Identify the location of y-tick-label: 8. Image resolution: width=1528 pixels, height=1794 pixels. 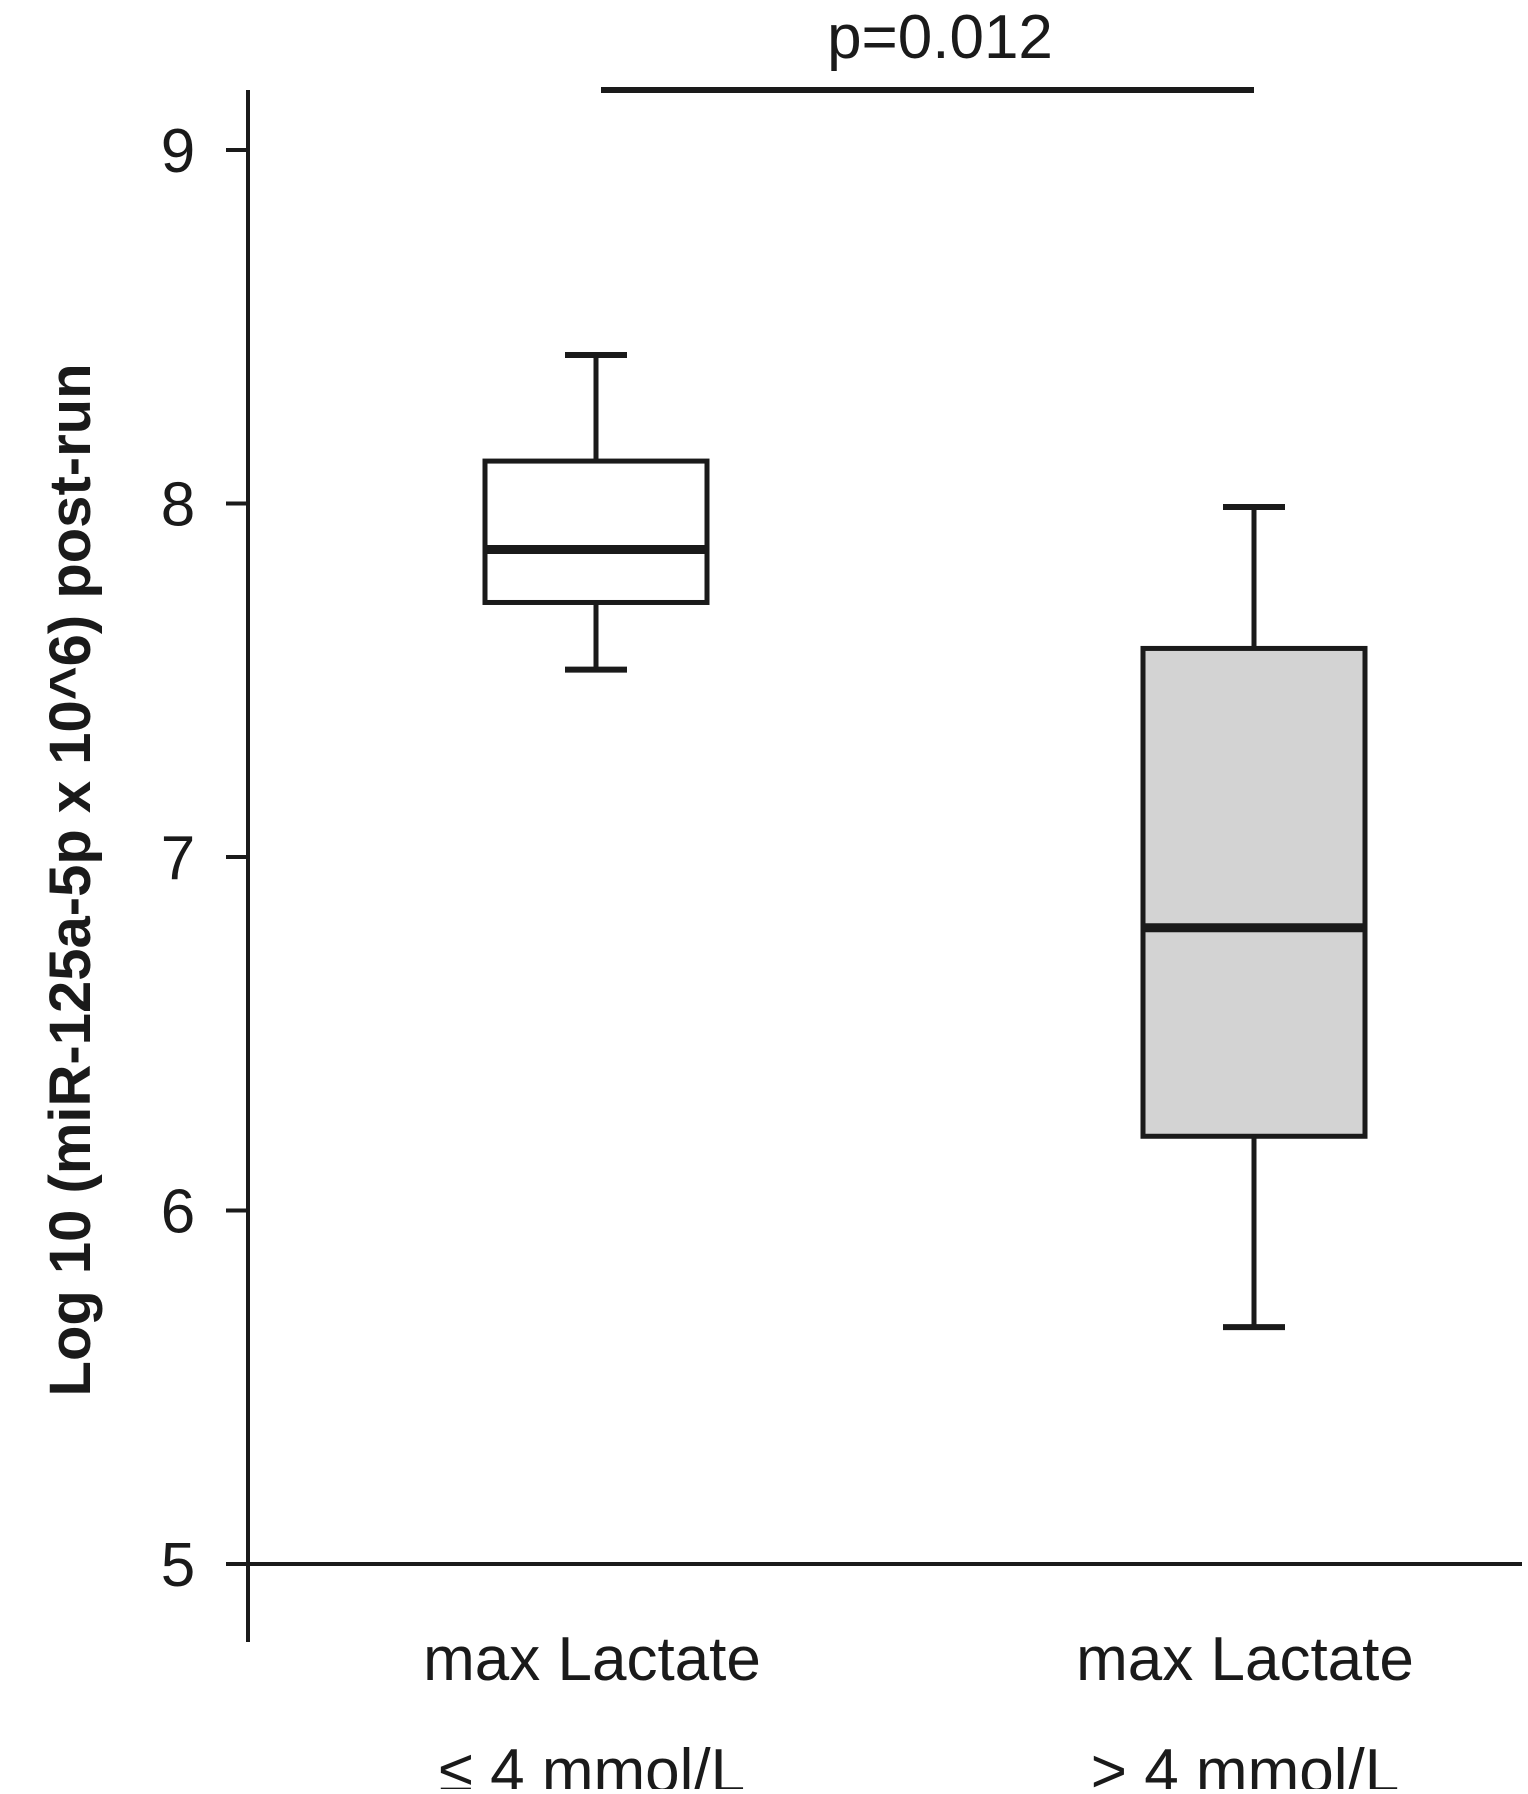
(178, 505).